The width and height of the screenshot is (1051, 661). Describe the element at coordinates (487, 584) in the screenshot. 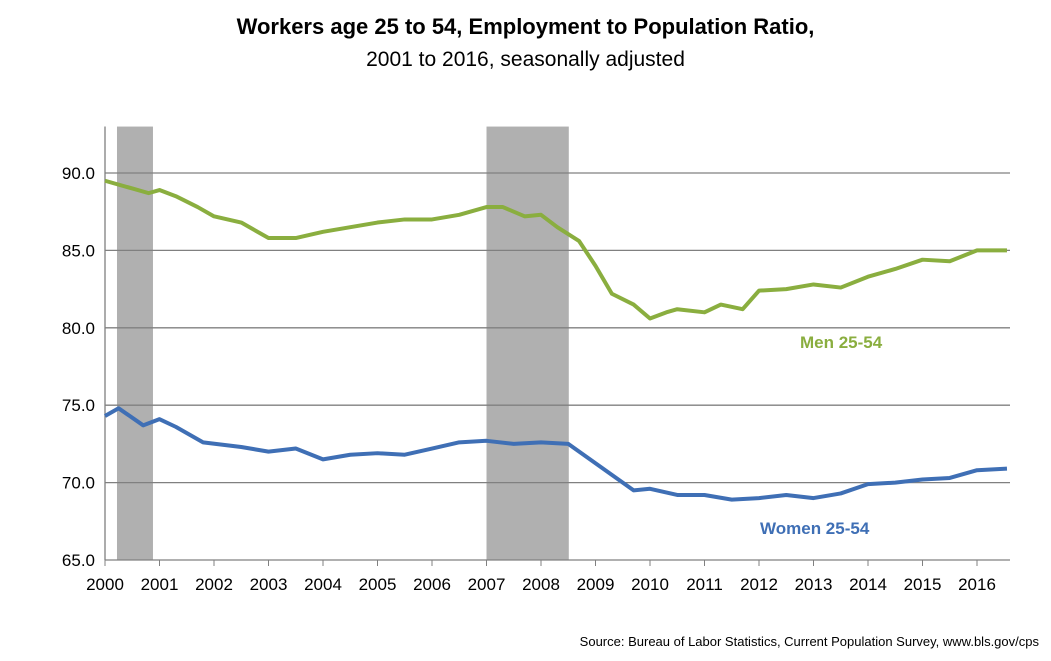

I see `x-tick-label: 2007` at that location.